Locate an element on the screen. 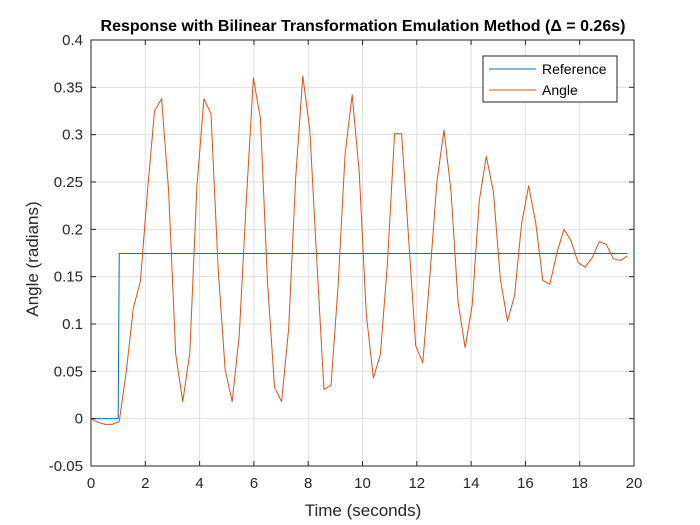 This screenshot has width=700, height=525. x-axis-label: Time (seconds) is located at coordinates (363, 510).